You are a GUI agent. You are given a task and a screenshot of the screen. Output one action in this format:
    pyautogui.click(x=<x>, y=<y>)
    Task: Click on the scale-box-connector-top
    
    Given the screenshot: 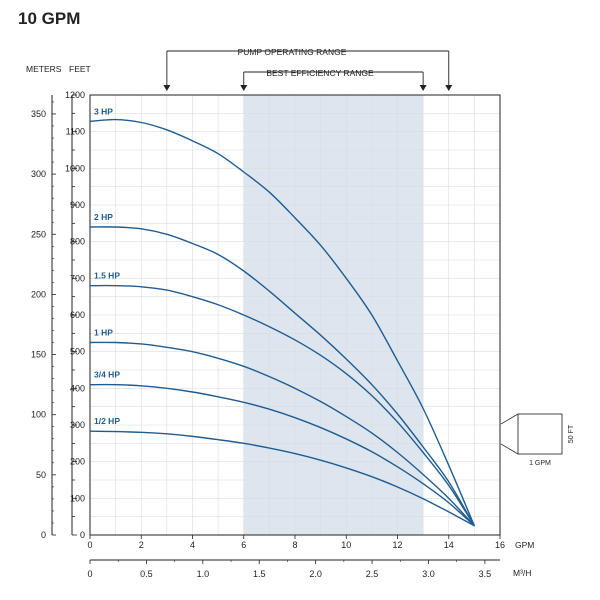 What is the action you would take?
    pyautogui.click(x=509, y=419)
    